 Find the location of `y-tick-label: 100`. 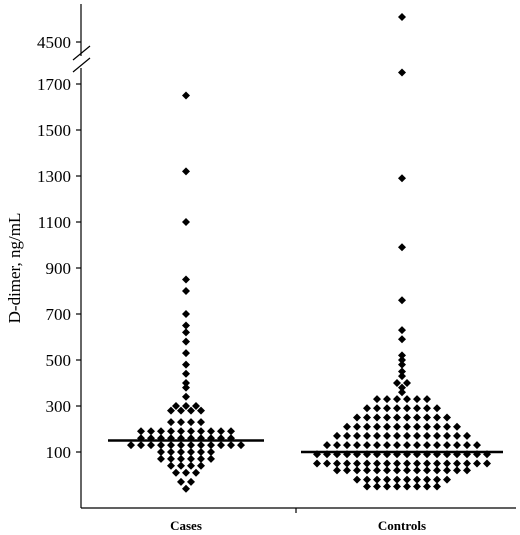

y-tick-label: 100 is located at coordinates (59, 452).